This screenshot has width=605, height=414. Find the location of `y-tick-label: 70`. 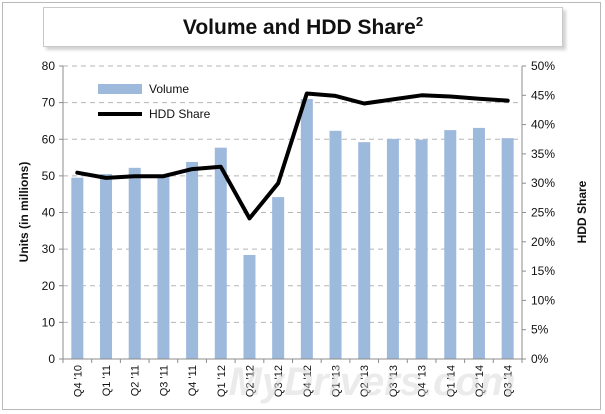

y-tick-label: 70 is located at coordinates (49, 103).